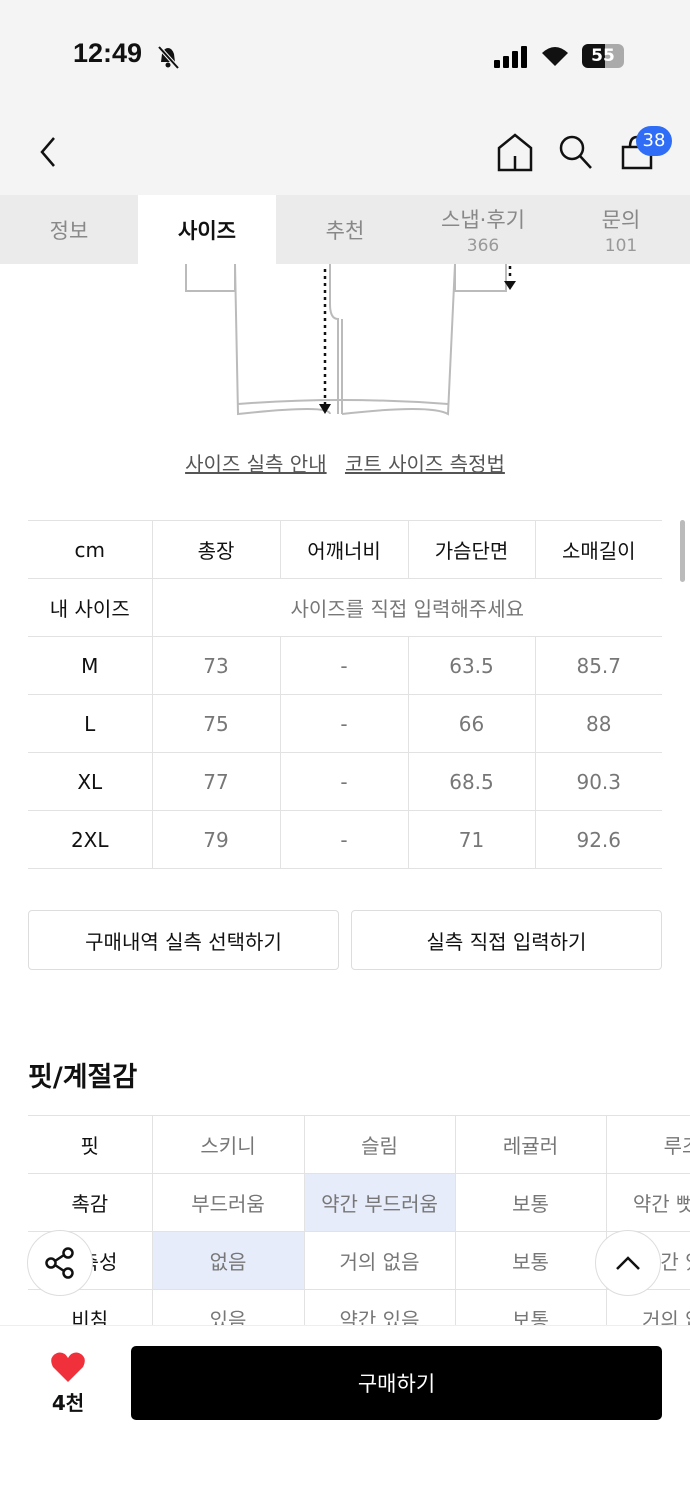  Describe the element at coordinates (424, 464) in the screenshot. I see `coat-measure-link: 코트 사이즈 측정법` at that location.